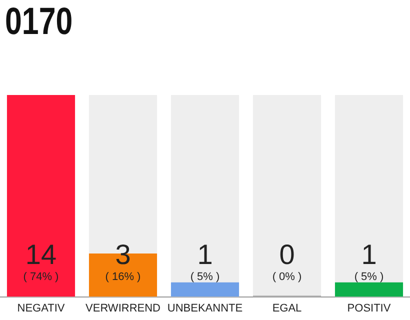  I want to click on data-label: 14 ( 74% ), so click(41, 260).